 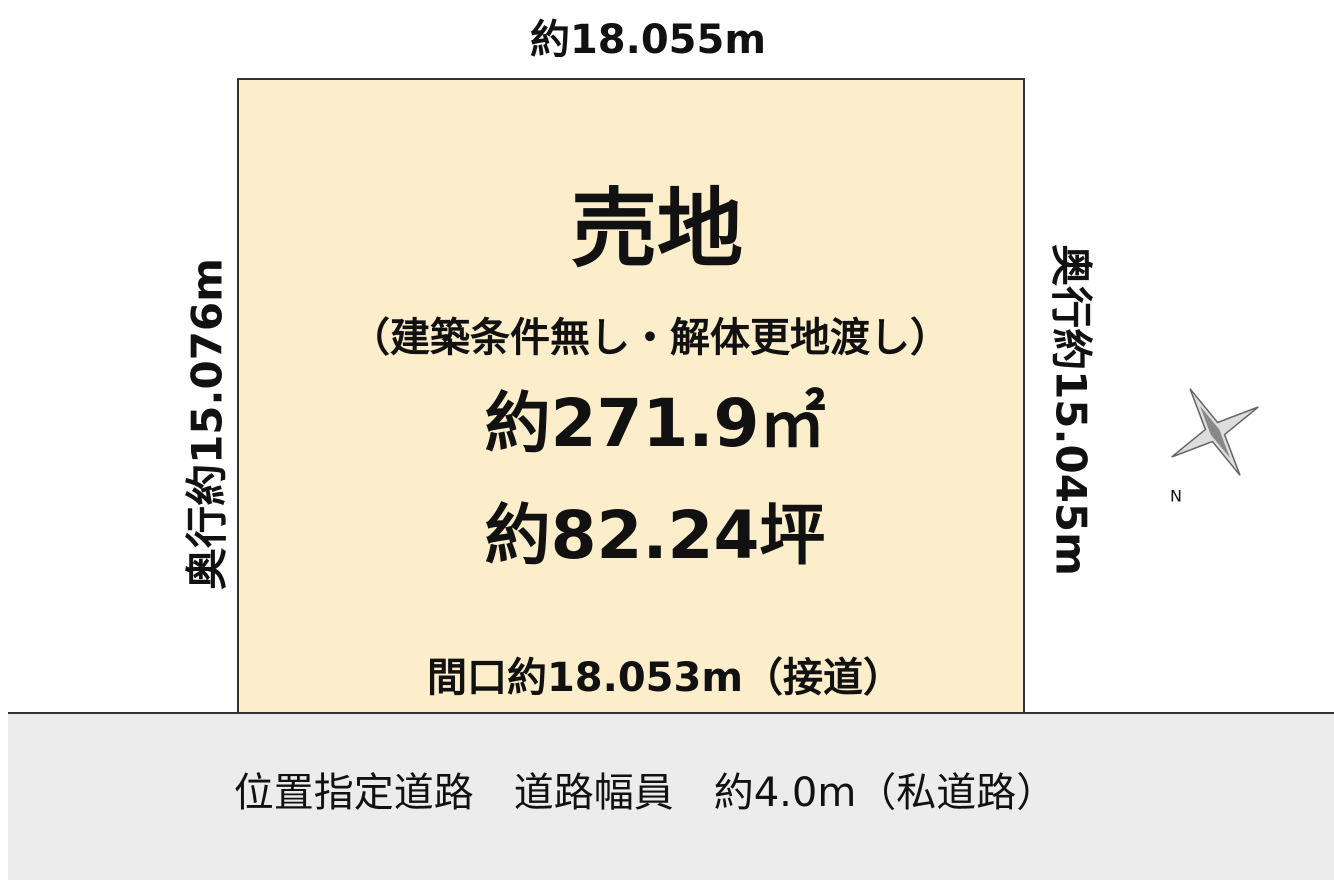 What do you see at coordinates (650, 338) in the screenshot?
I see `condition: （建築条件無し・解体更地渡し）` at bounding box center [650, 338].